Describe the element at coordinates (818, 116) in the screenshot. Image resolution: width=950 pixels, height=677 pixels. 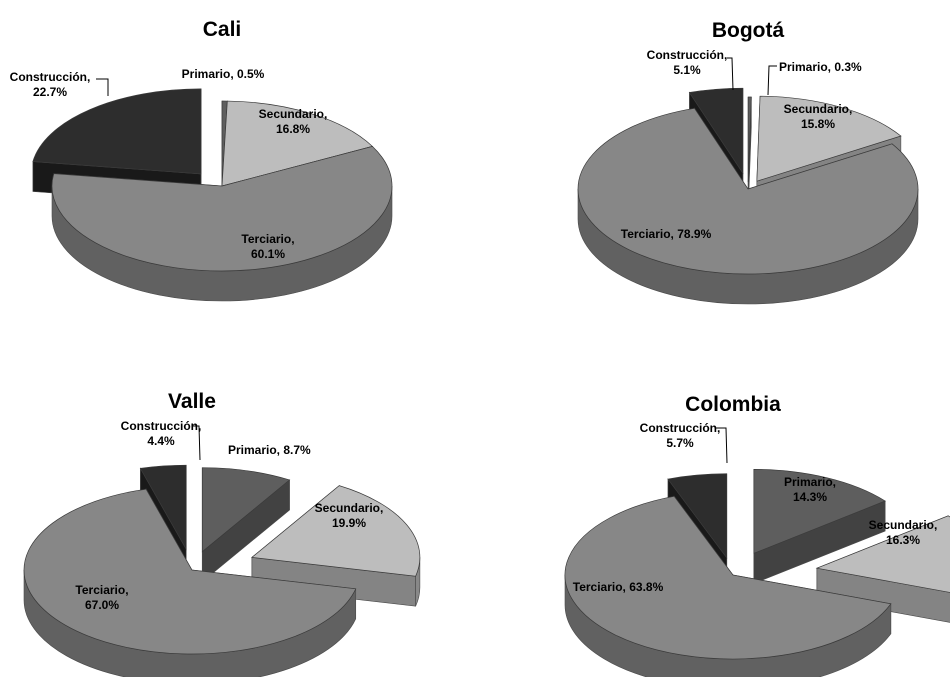
I see `bogota-label-secundario: Secundario, 15.8%` at that location.